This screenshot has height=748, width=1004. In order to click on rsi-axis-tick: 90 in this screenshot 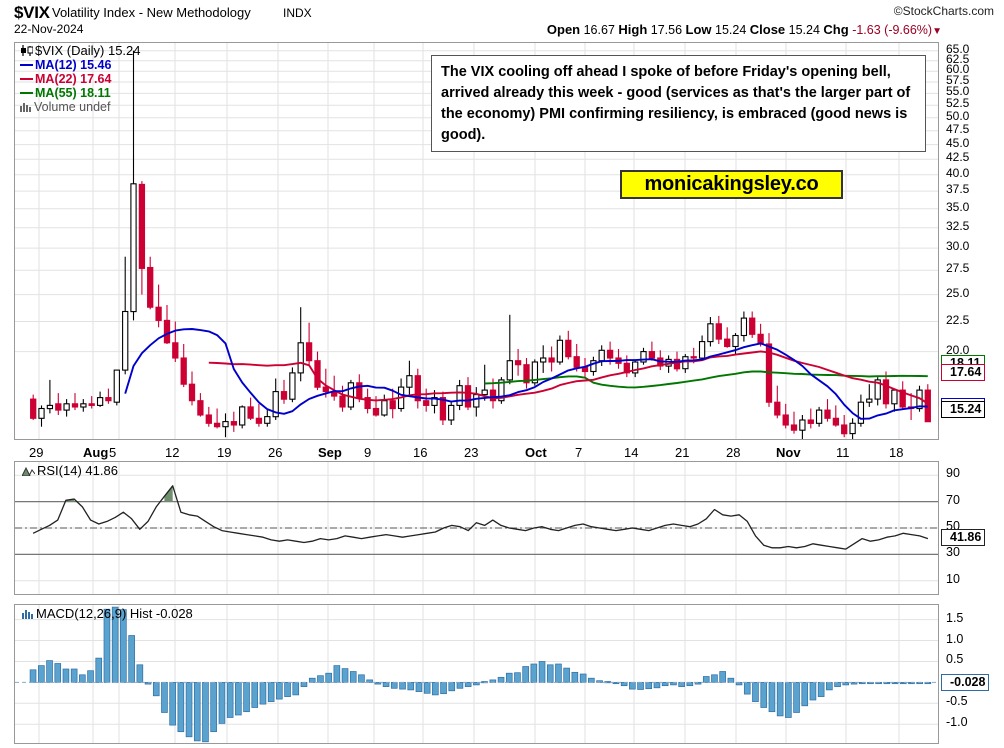, I will do `click(953, 473)`.